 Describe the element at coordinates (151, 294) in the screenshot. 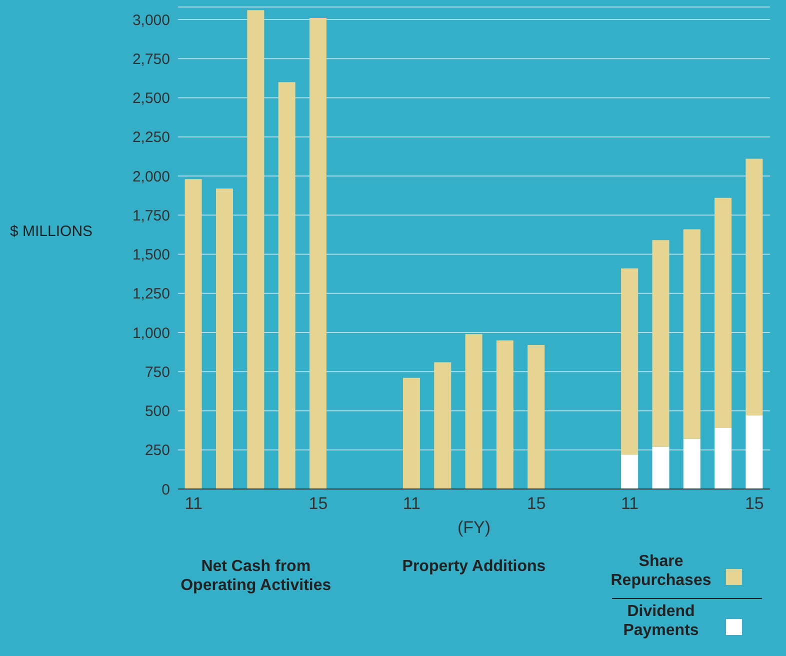

I see `y-tick-label: 1,250` at that location.